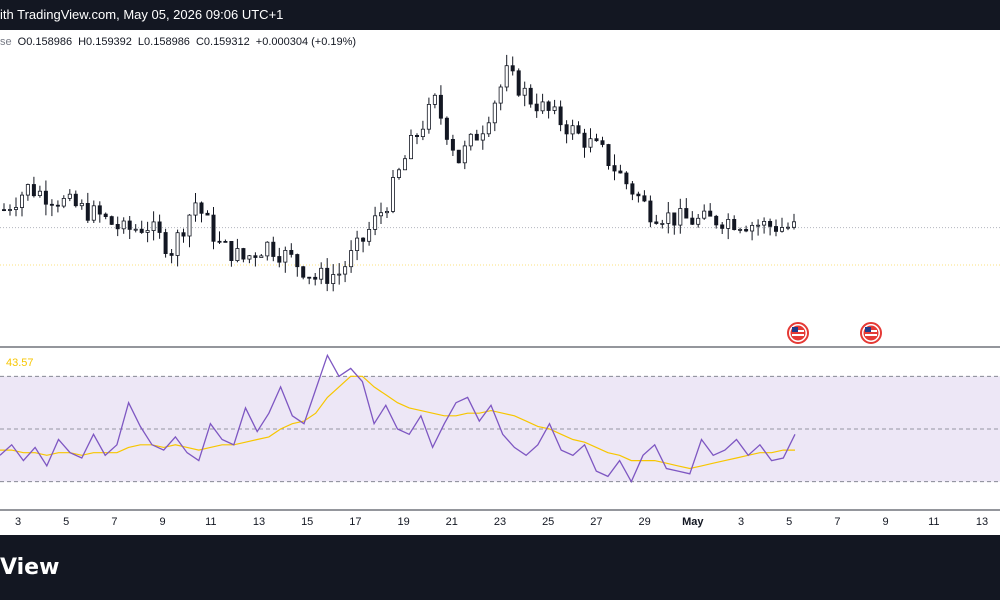 This screenshot has width=1000, height=600. Describe the element at coordinates (403, 522) in the screenshot. I see `x-tick-label: 19` at that location.